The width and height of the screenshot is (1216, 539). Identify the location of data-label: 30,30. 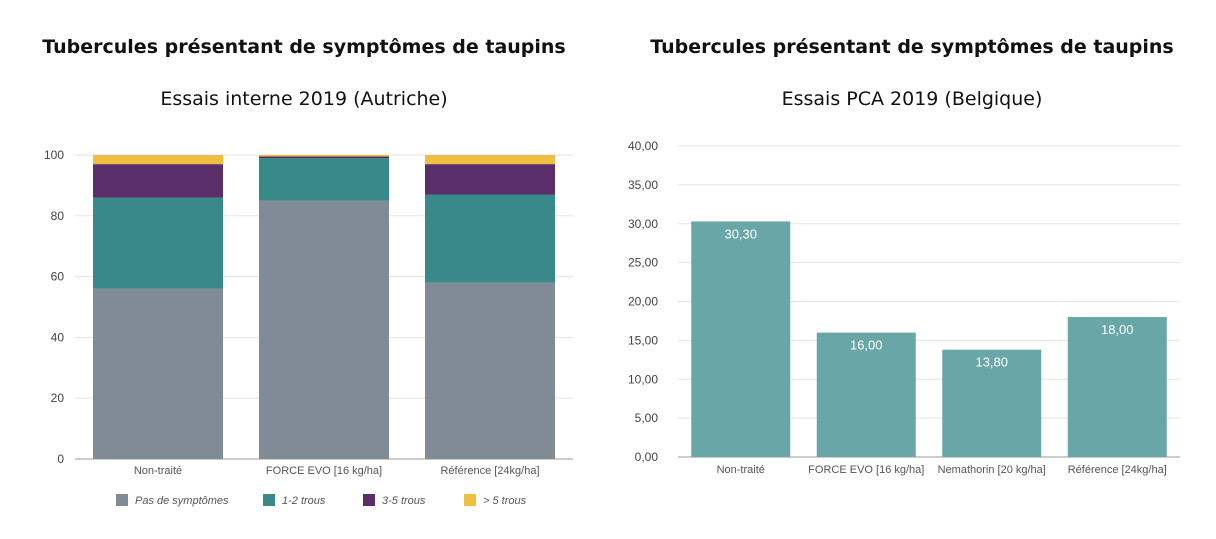
(740, 233).